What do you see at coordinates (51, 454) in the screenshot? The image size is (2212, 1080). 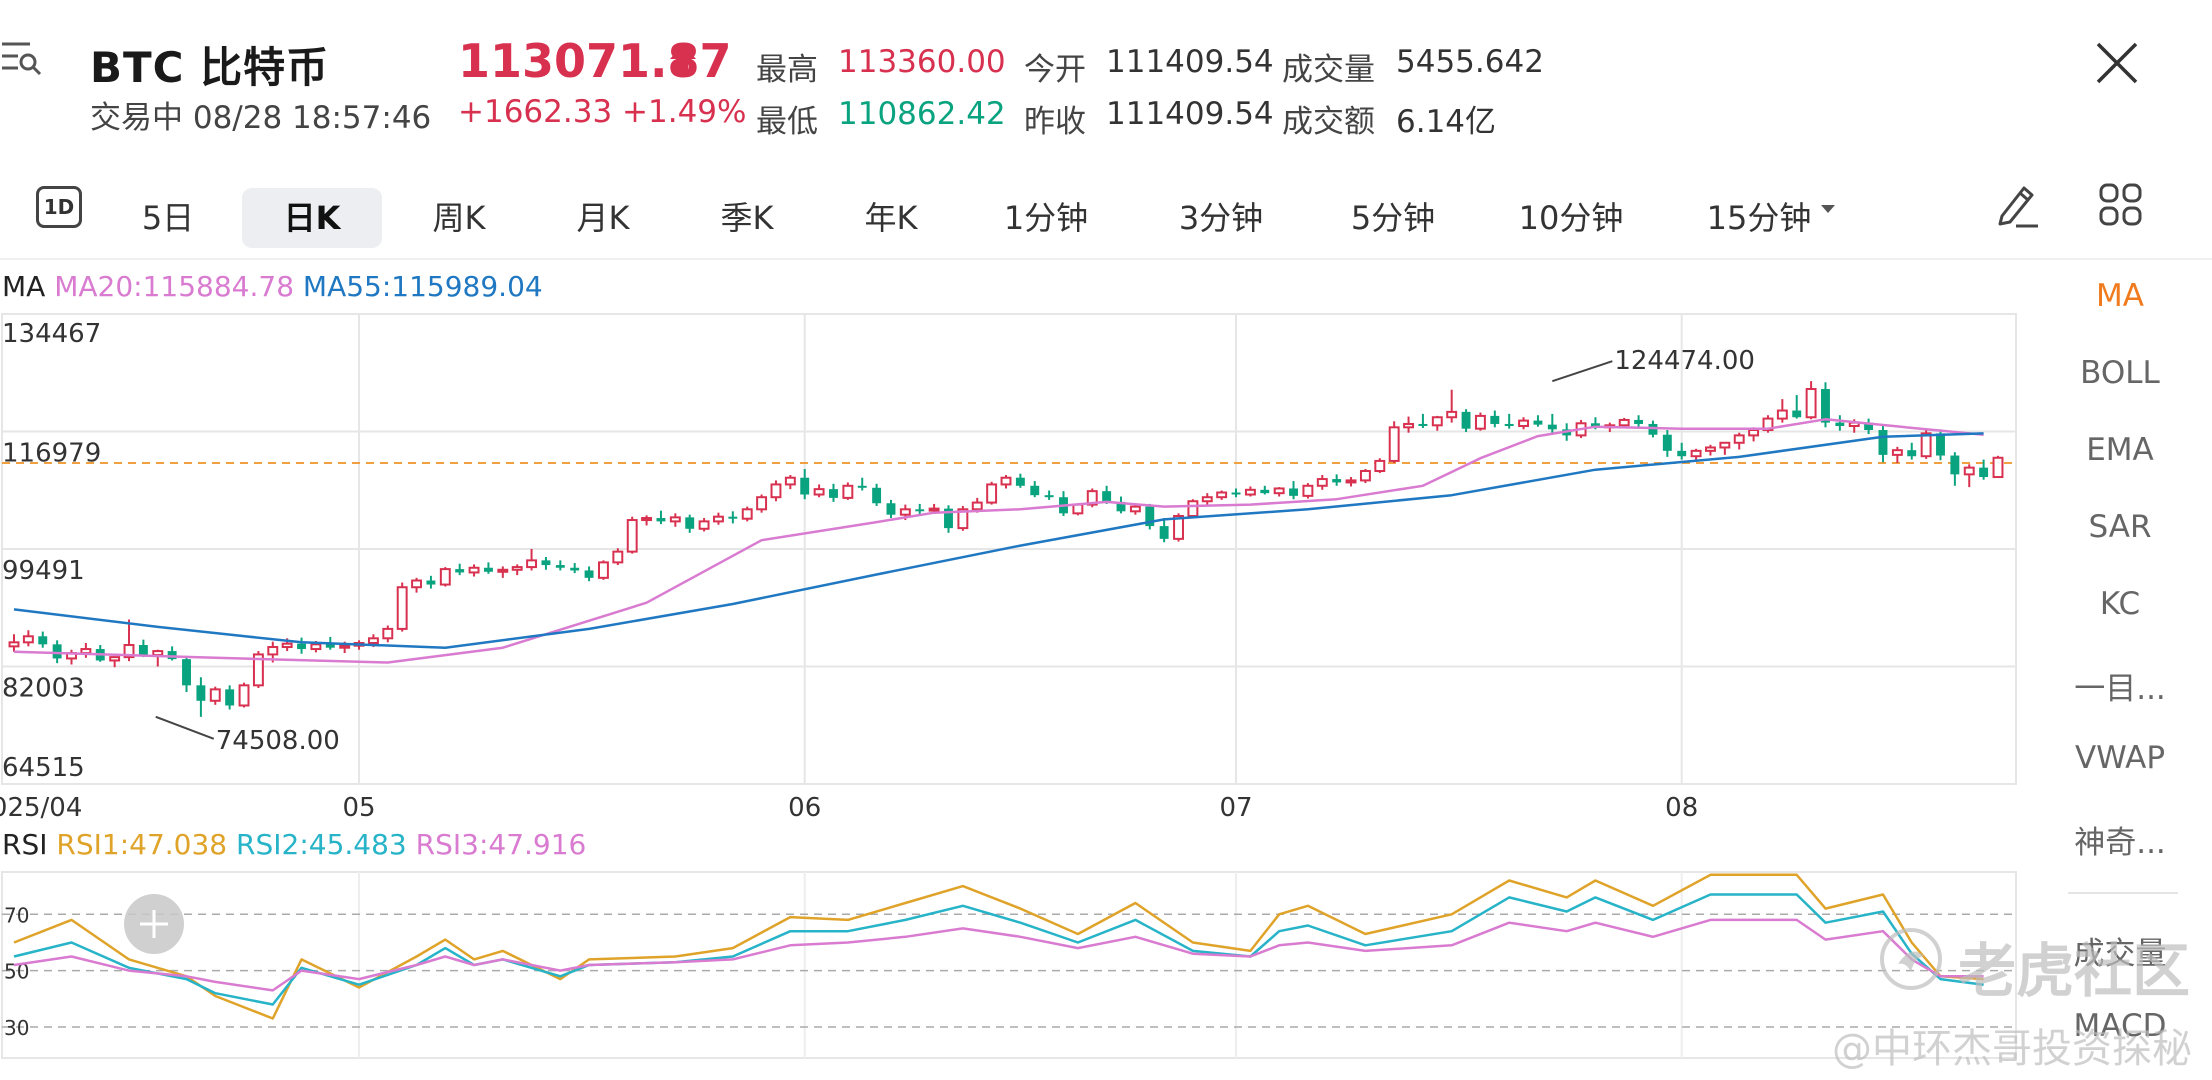 I see `y-tick-label: 116979` at bounding box center [51, 454].